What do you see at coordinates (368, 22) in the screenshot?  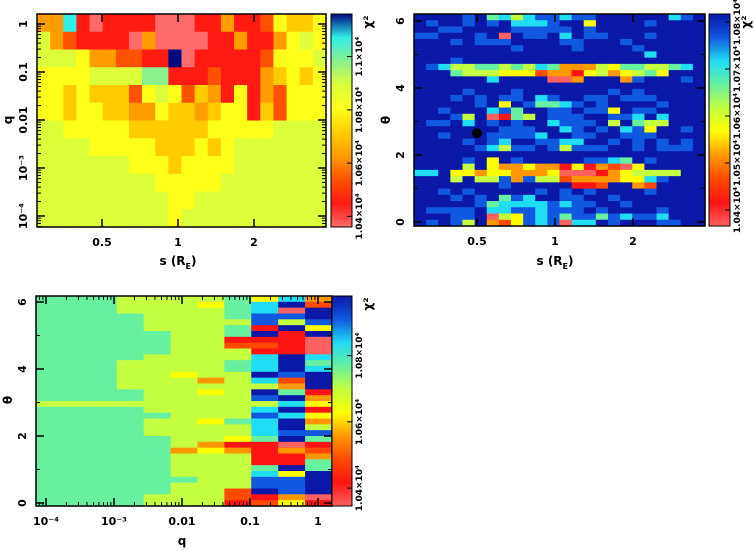 I see `colorbar-title: χ²` at bounding box center [368, 22].